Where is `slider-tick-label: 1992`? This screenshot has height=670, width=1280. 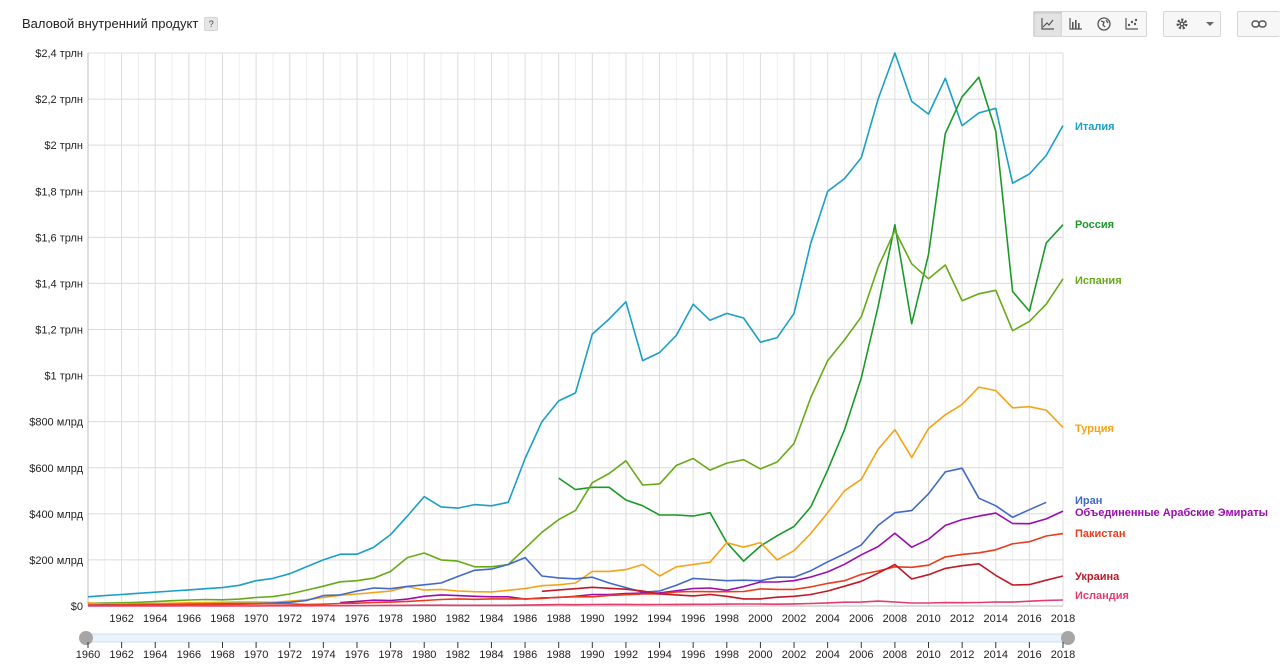 slider-tick-label: 1992 is located at coordinates (626, 655).